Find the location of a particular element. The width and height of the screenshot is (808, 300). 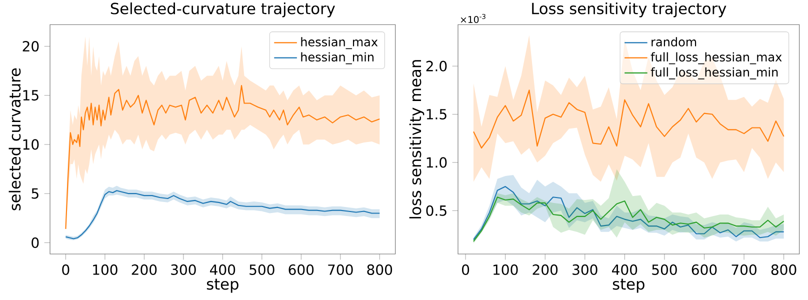

y-axis-title: selected curvature is located at coordinates (14, 139).